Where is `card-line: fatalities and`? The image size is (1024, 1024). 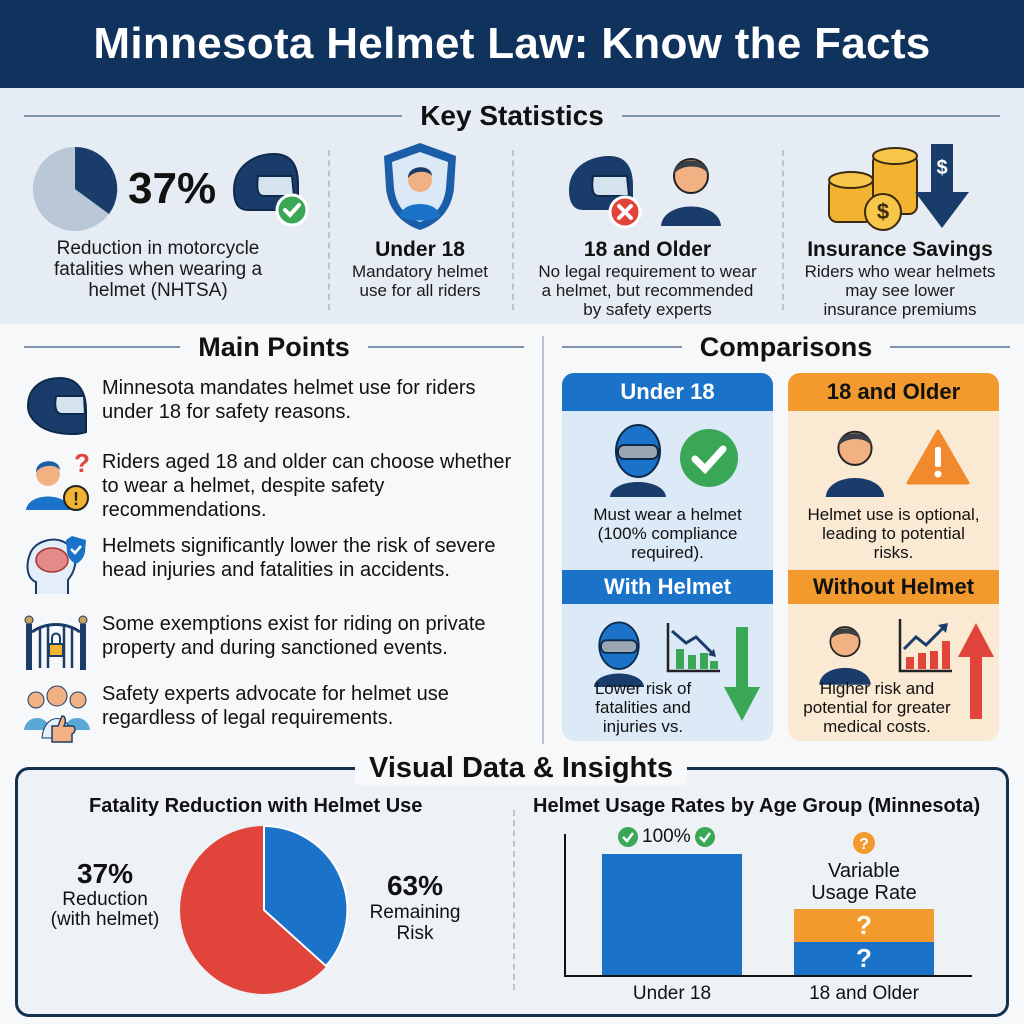
card-line: fatalities and is located at coordinates (643, 707).